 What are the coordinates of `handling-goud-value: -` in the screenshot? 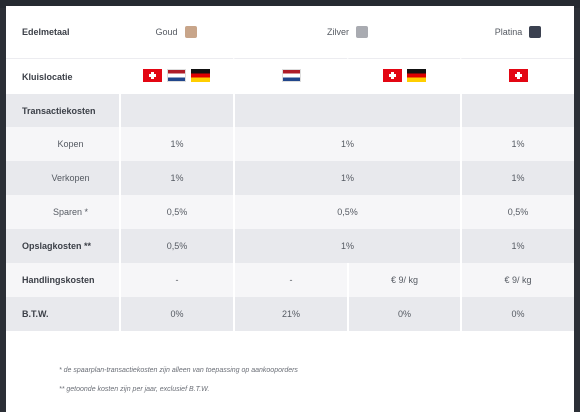 It's located at (176, 280).